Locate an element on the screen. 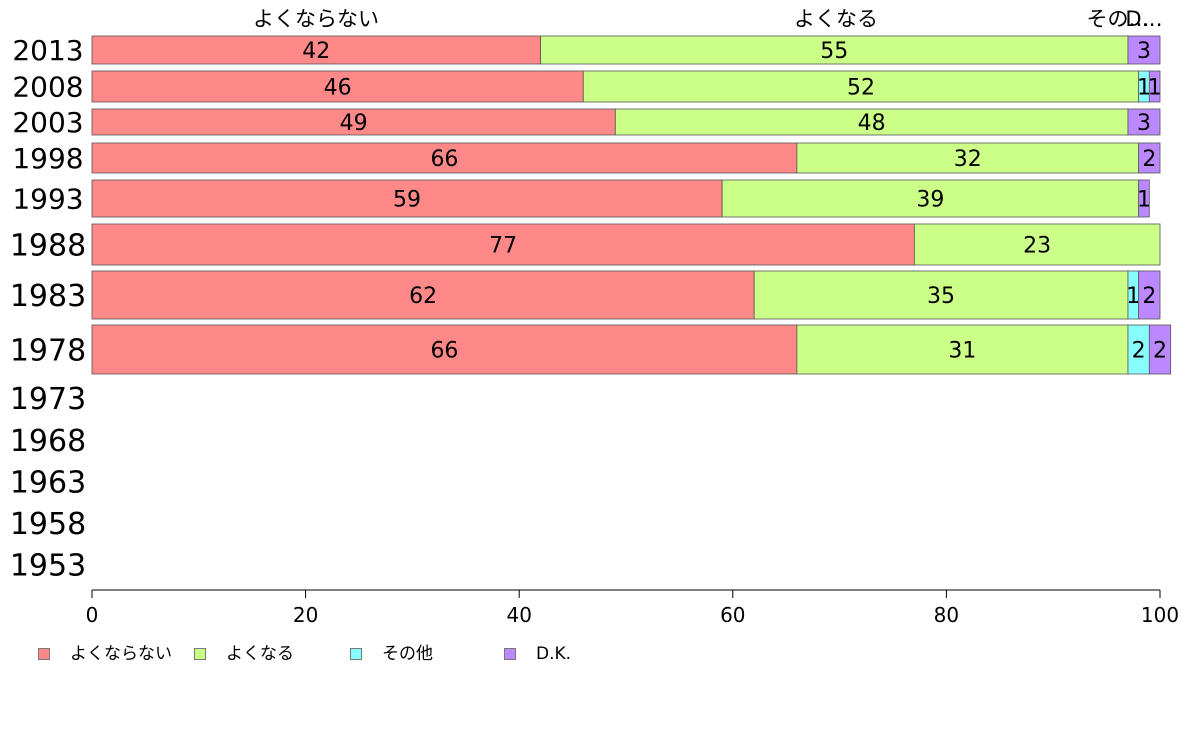  legend-swatch-sonota is located at coordinates (356, 654).